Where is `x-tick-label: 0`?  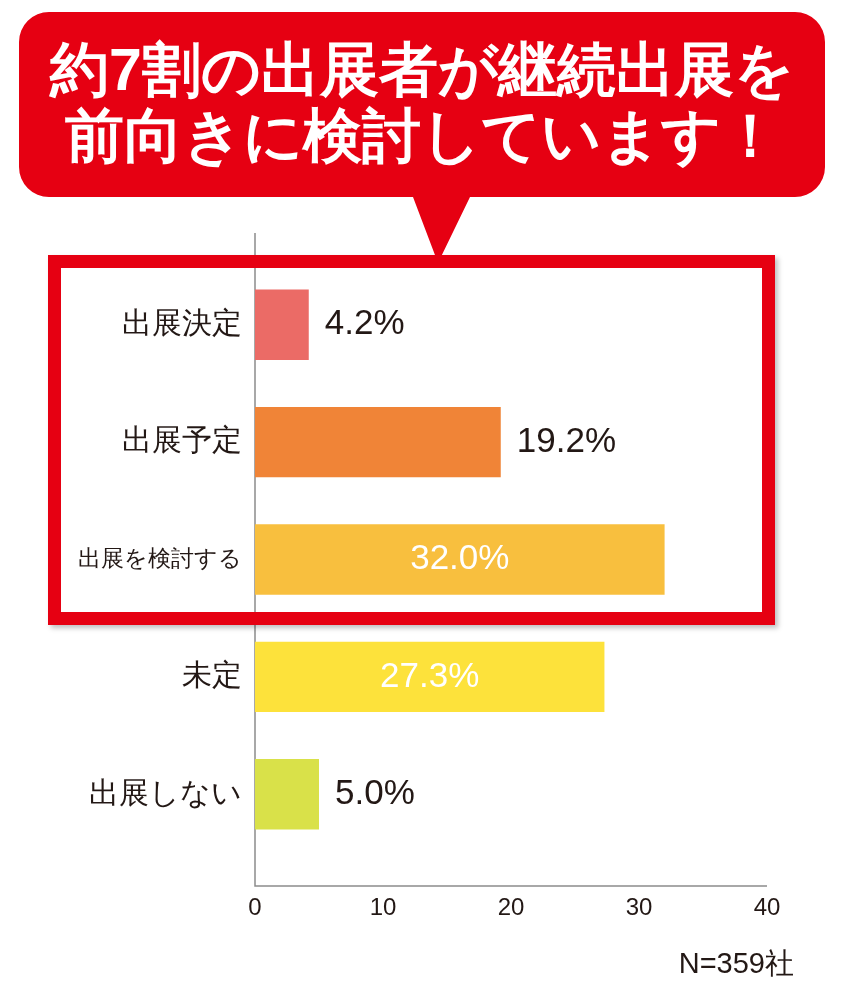 x-tick-label: 0 is located at coordinates (255, 907).